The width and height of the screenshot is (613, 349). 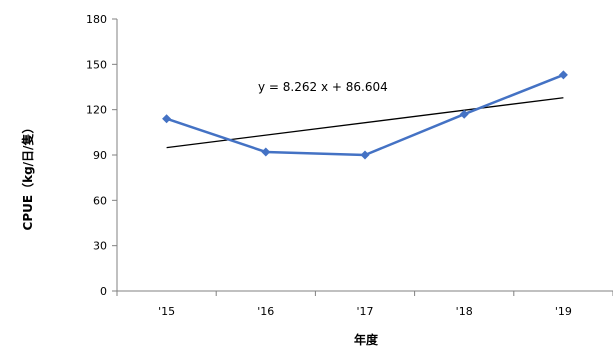 I want to click on y-tick-label: 60, so click(x=100, y=200).